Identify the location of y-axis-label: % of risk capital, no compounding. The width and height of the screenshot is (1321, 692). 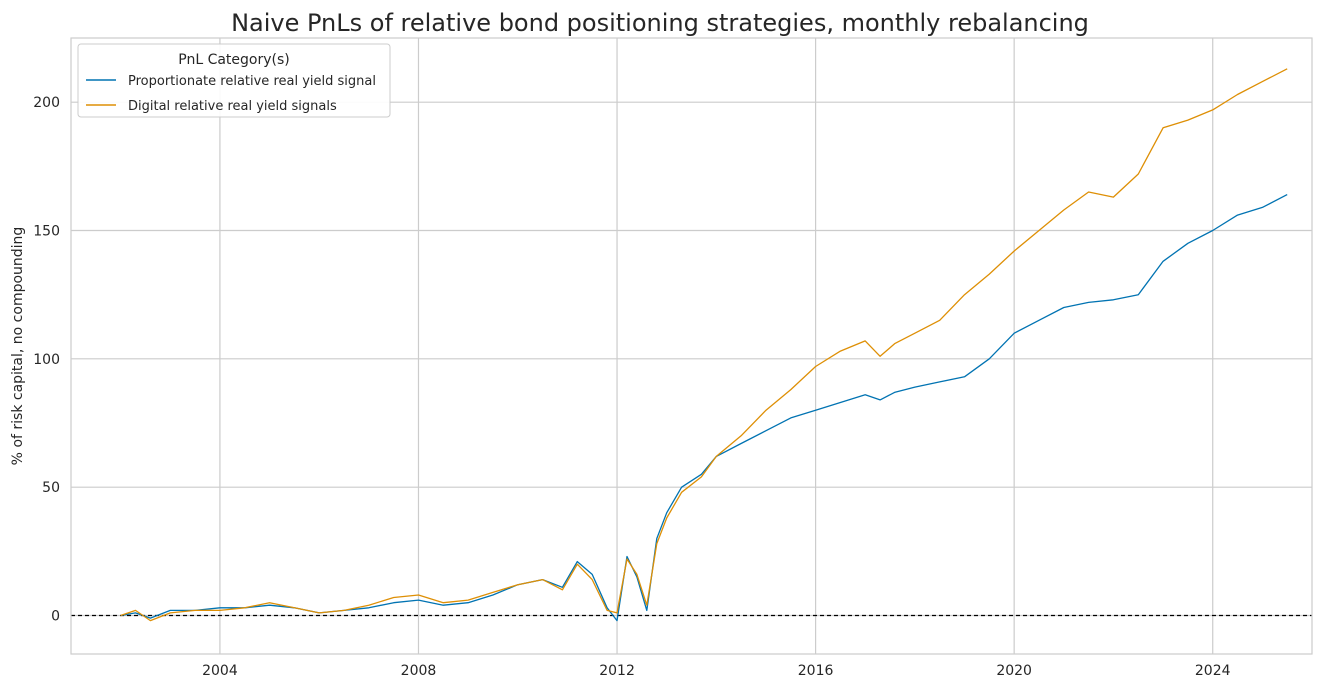
(18, 346).